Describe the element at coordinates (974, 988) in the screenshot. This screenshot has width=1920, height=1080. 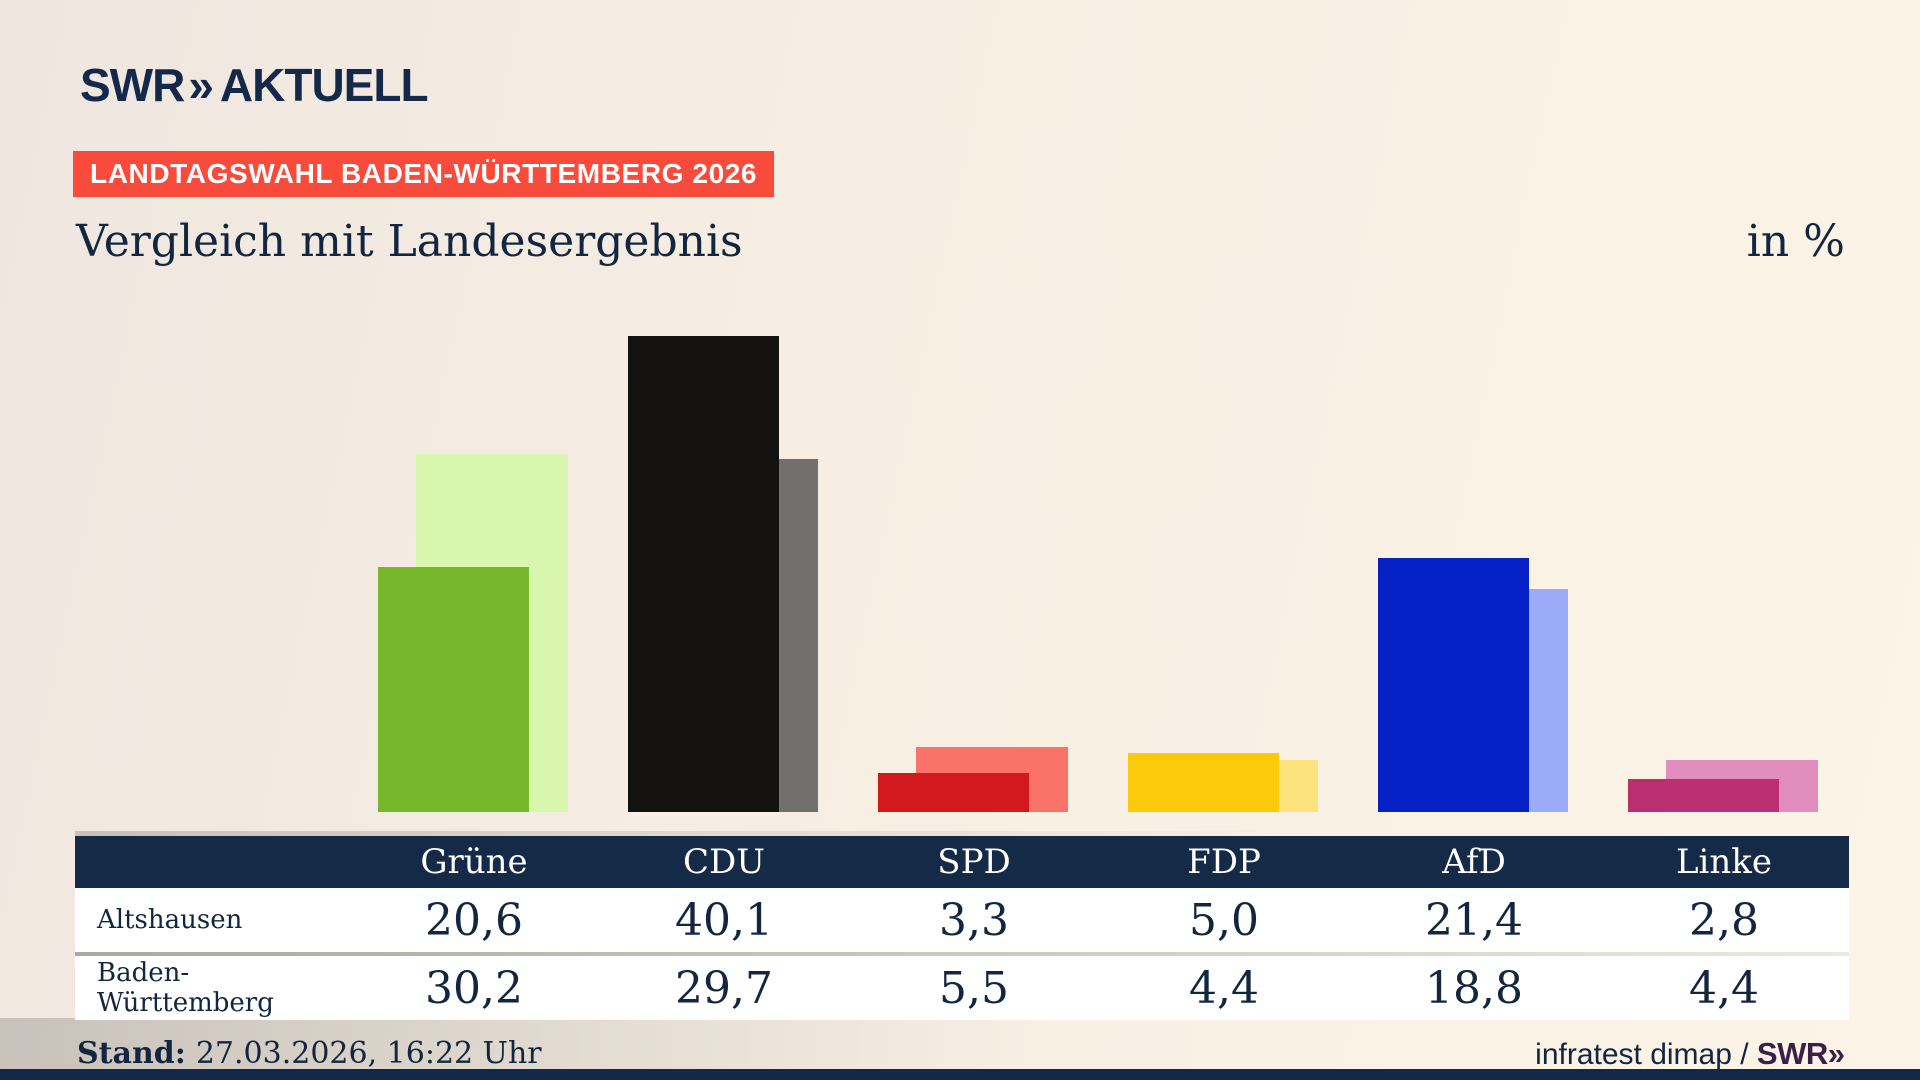
I see `value-baden-württemberg-spd: 5,5` at that location.